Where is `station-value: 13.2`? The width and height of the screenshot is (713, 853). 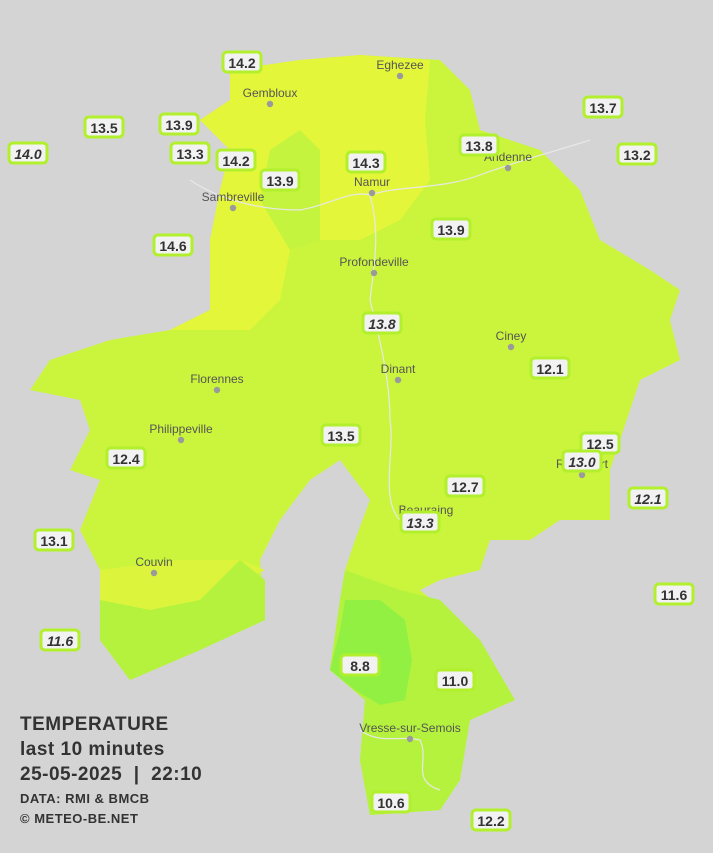 station-value: 13.2 is located at coordinates (636, 155).